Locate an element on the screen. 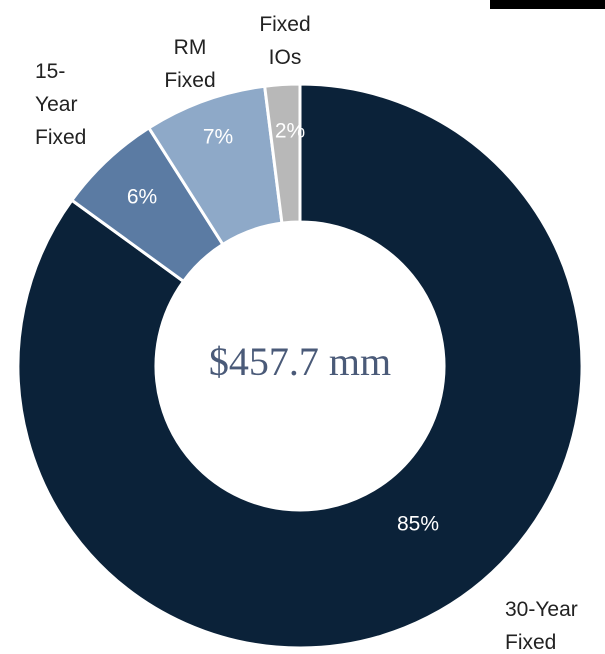 Image resolution: width=605 pixels, height=654 pixels. category-label: 30-Year Fixed is located at coordinates (541, 626).